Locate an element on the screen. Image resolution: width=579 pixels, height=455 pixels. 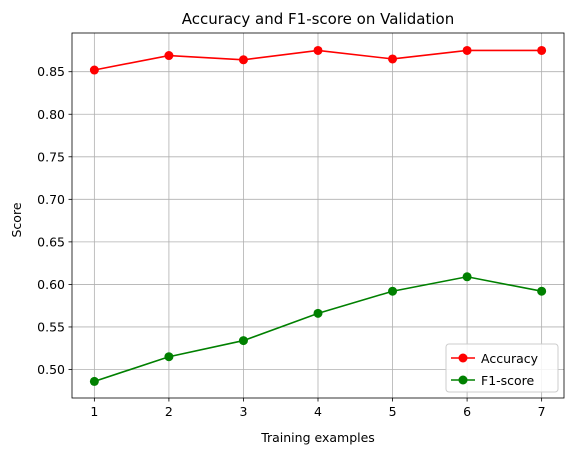
legend-marker-accuracy is located at coordinates (463, 358).